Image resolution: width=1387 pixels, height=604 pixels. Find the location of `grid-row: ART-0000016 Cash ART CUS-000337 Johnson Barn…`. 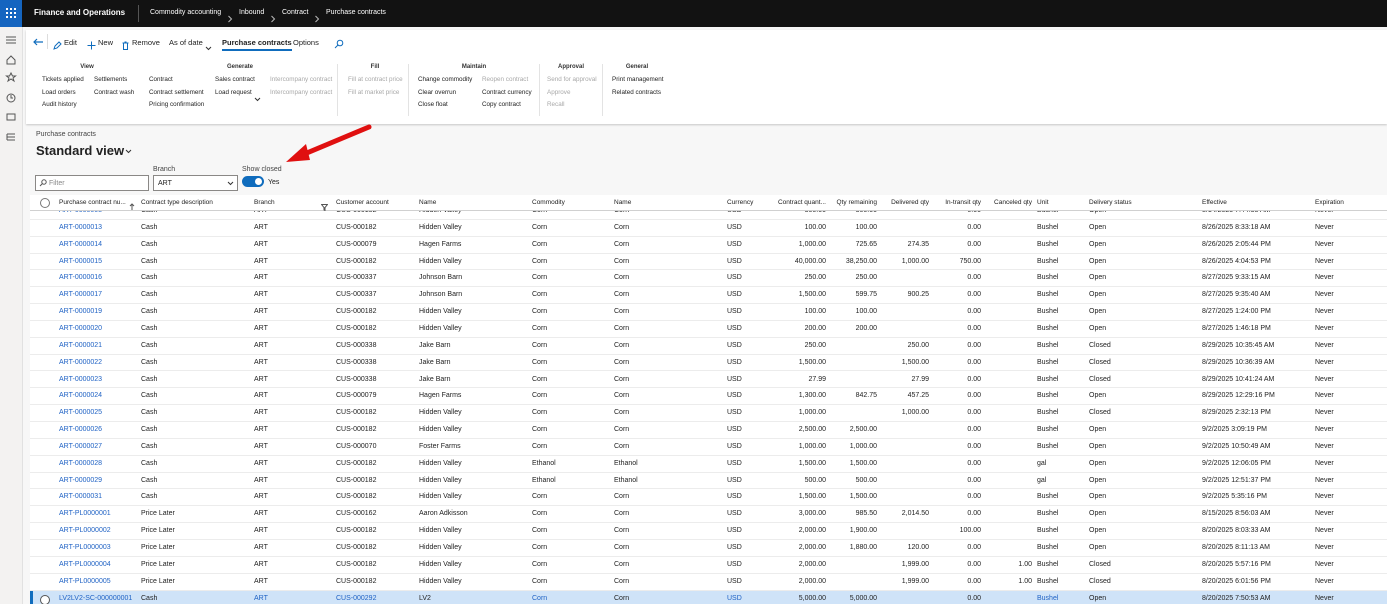

grid-row: ART-0000016 Cash ART CUS-000337 Johnson Barn… is located at coordinates (708, 279).